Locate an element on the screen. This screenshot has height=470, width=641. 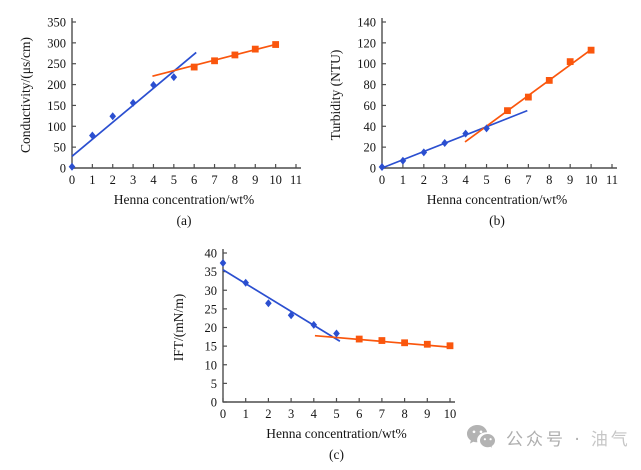
watermark-text-prefix: 公众号 · is located at coordinates (544, 439).